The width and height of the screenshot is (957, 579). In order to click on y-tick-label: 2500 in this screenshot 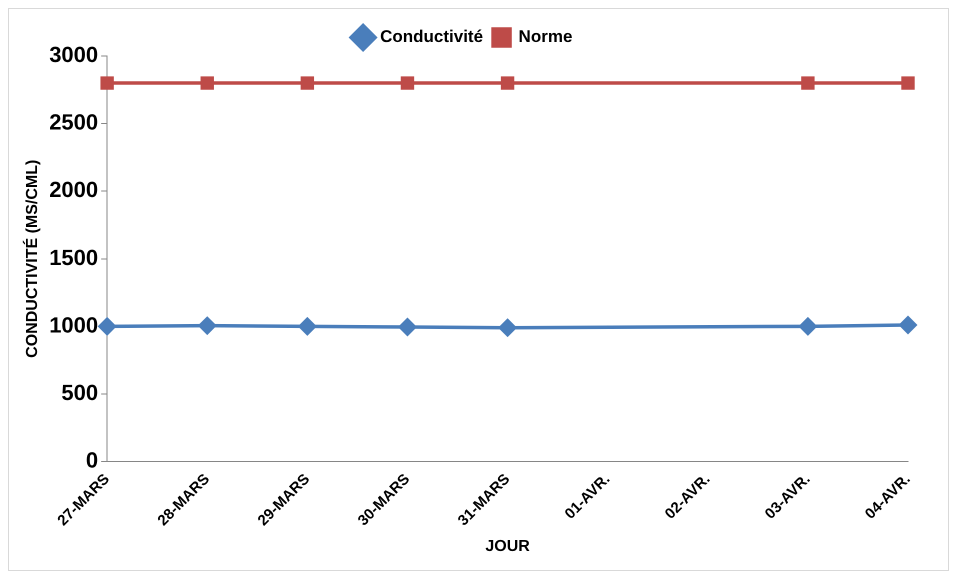, I will do `click(73, 122)`.